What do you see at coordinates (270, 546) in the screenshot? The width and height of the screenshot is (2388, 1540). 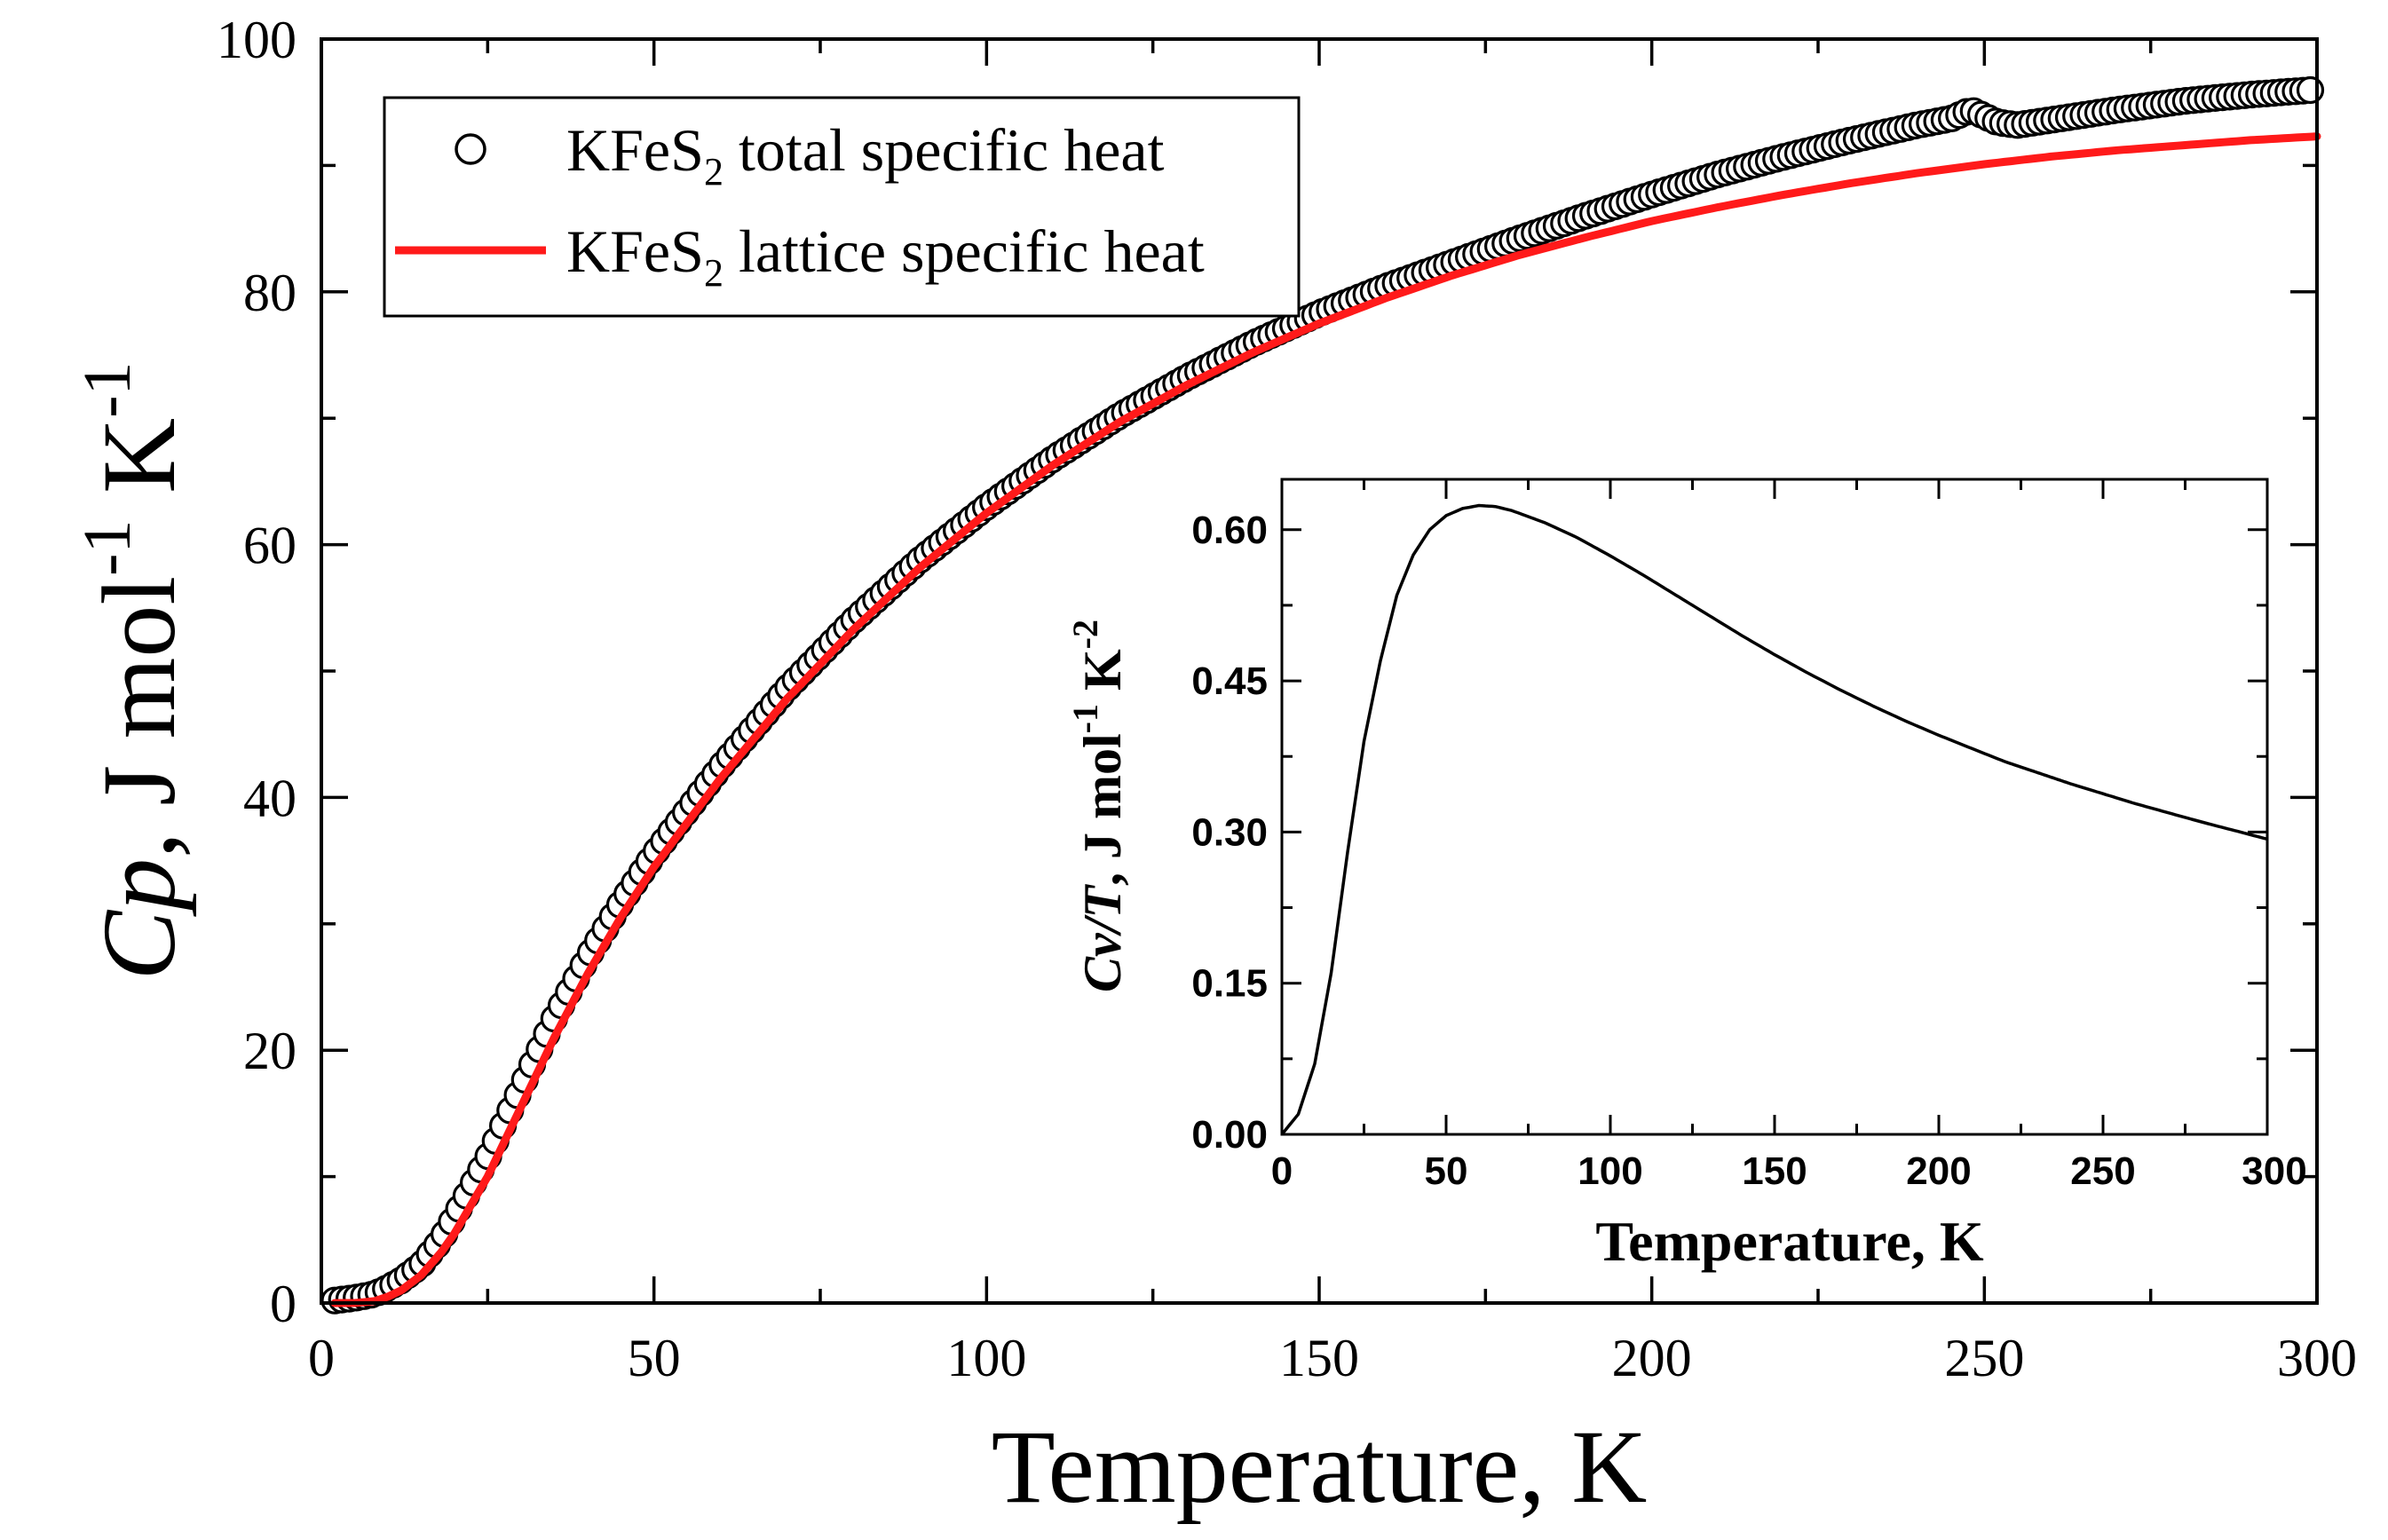 I see `y-tick-label: 60` at bounding box center [270, 546].